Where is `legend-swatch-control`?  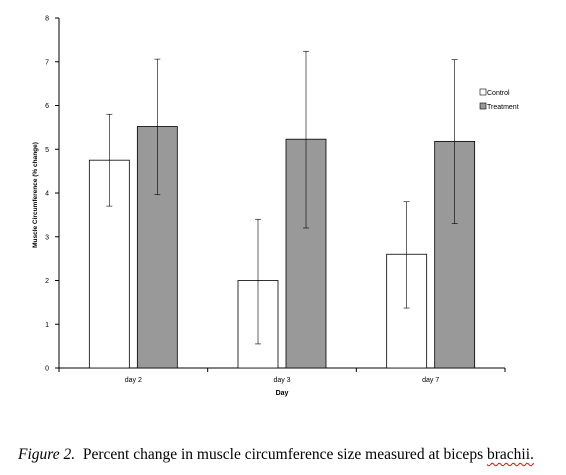
legend-swatch-control is located at coordinates (483, 92).